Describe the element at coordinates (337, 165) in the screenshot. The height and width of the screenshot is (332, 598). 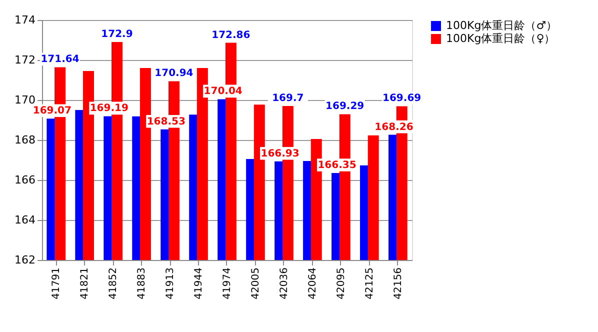
I see `data-label: 166.35` at that location.